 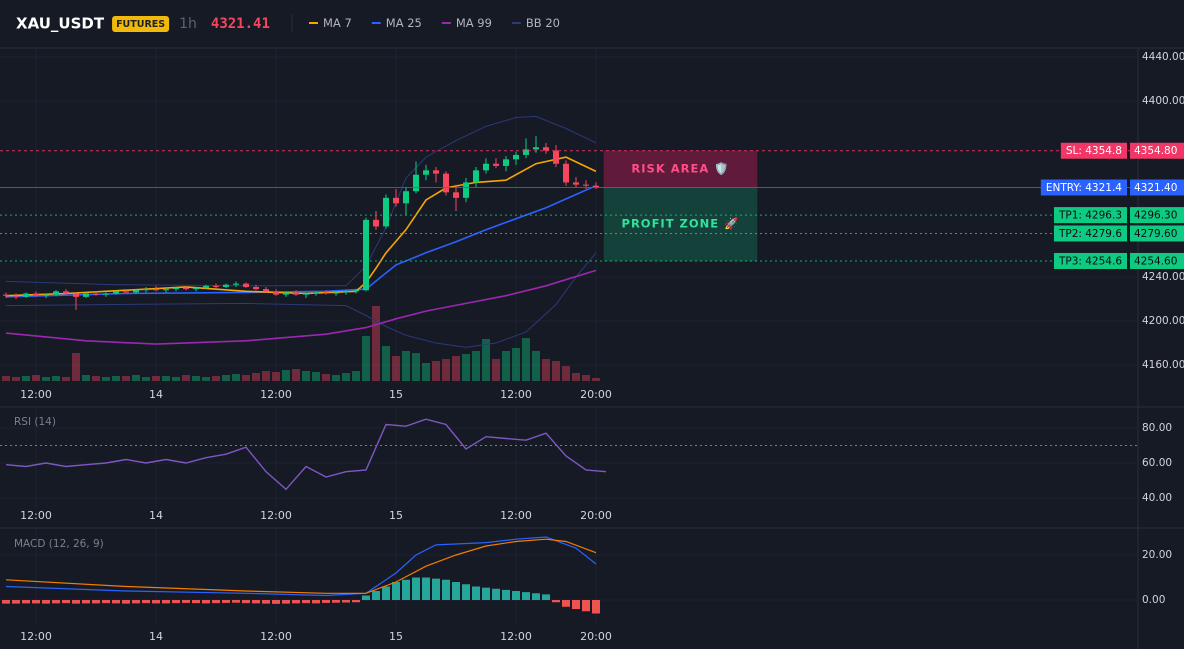 What do you see at coordinates (1157, 498) in the screenshot?
I see `y-tick-label: 40.00` at bounding box center [1157, 498].